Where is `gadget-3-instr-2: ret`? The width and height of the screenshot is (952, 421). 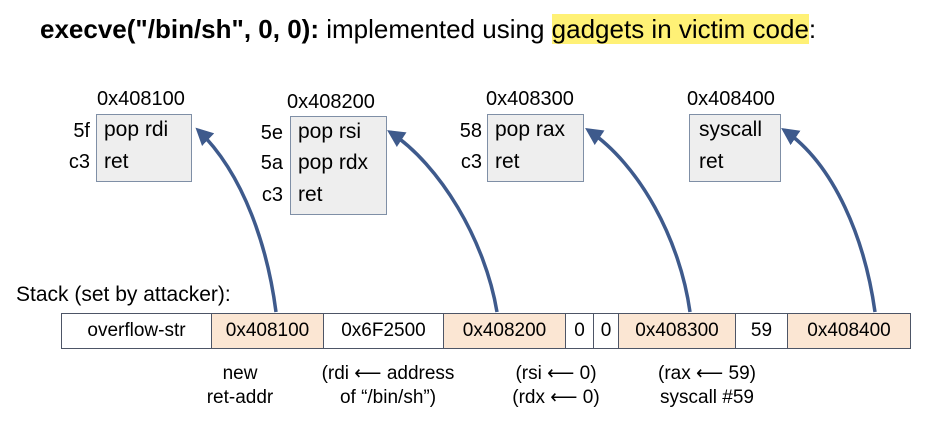 gadget-3-instr-2: ret is located at coordinates (507, 161).